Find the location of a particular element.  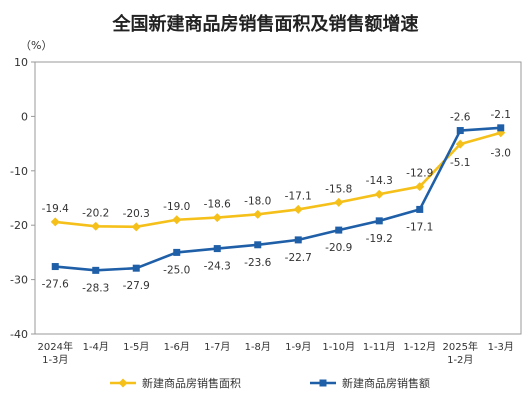

y-tick-label: 0 is located at coordinates (24, 116).